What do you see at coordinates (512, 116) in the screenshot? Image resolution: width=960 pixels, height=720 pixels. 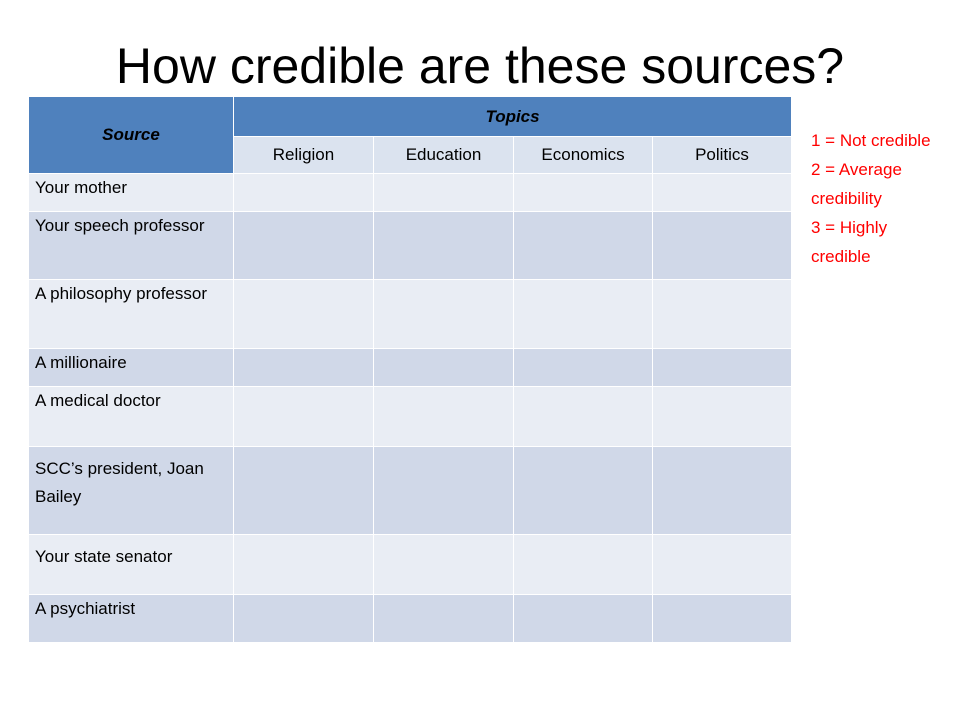 I see `topics-header: Topics` at bounding box center [512, 116].